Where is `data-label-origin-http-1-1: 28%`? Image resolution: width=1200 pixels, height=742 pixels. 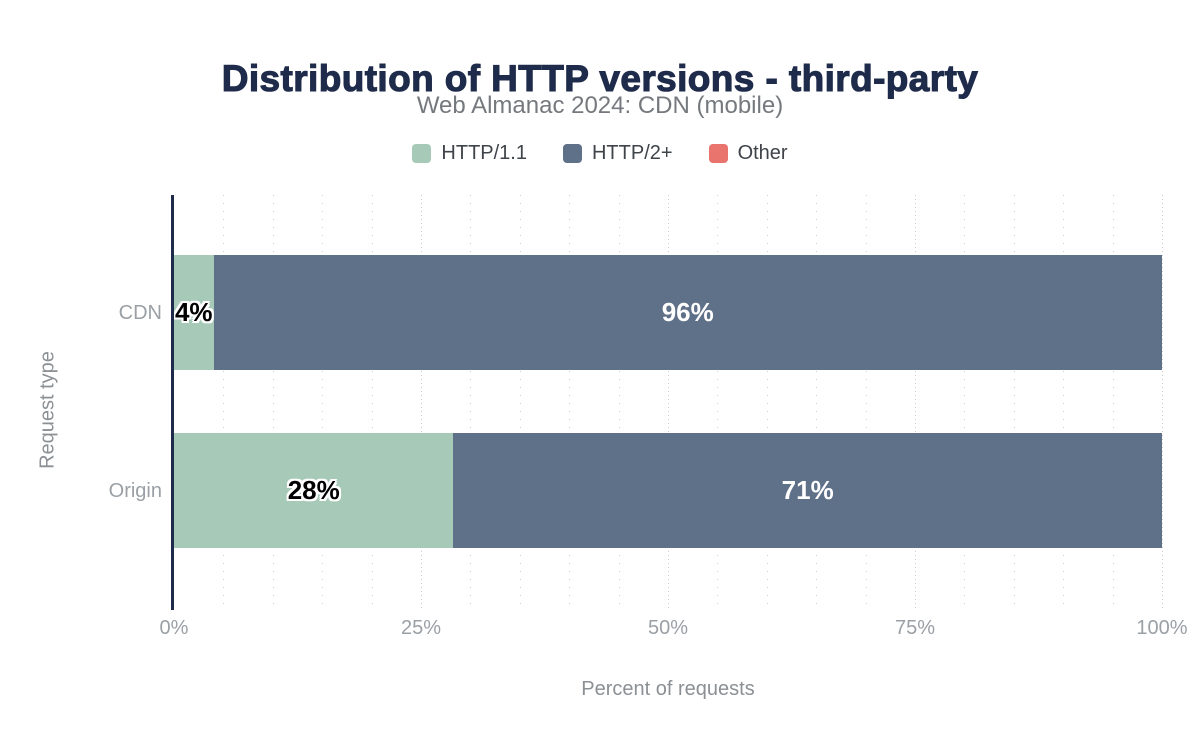 data-label-origin-http-1-1: 28% is located at coordinates (313, 490).